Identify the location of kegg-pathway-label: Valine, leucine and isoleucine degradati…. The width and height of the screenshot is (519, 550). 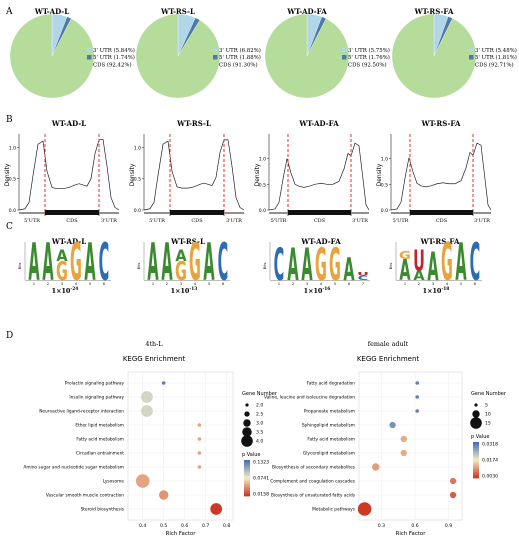
(309, 398).